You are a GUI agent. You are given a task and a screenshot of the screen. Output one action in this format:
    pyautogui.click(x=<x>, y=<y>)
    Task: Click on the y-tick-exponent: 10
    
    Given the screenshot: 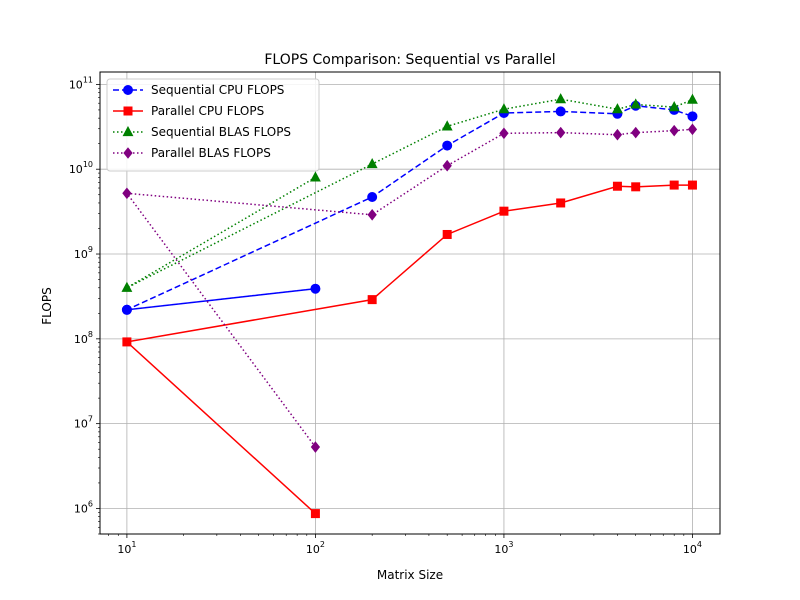 What is the action you would take?
    pyautogui.click(x=88, y=164)
    